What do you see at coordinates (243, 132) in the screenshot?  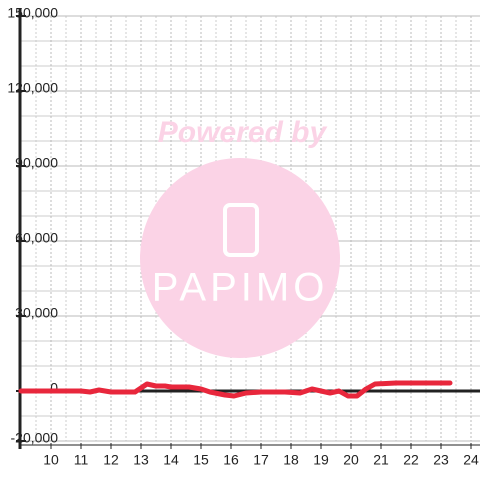 I see `watermark-text: Powered by` at bounding box center [243, 132].